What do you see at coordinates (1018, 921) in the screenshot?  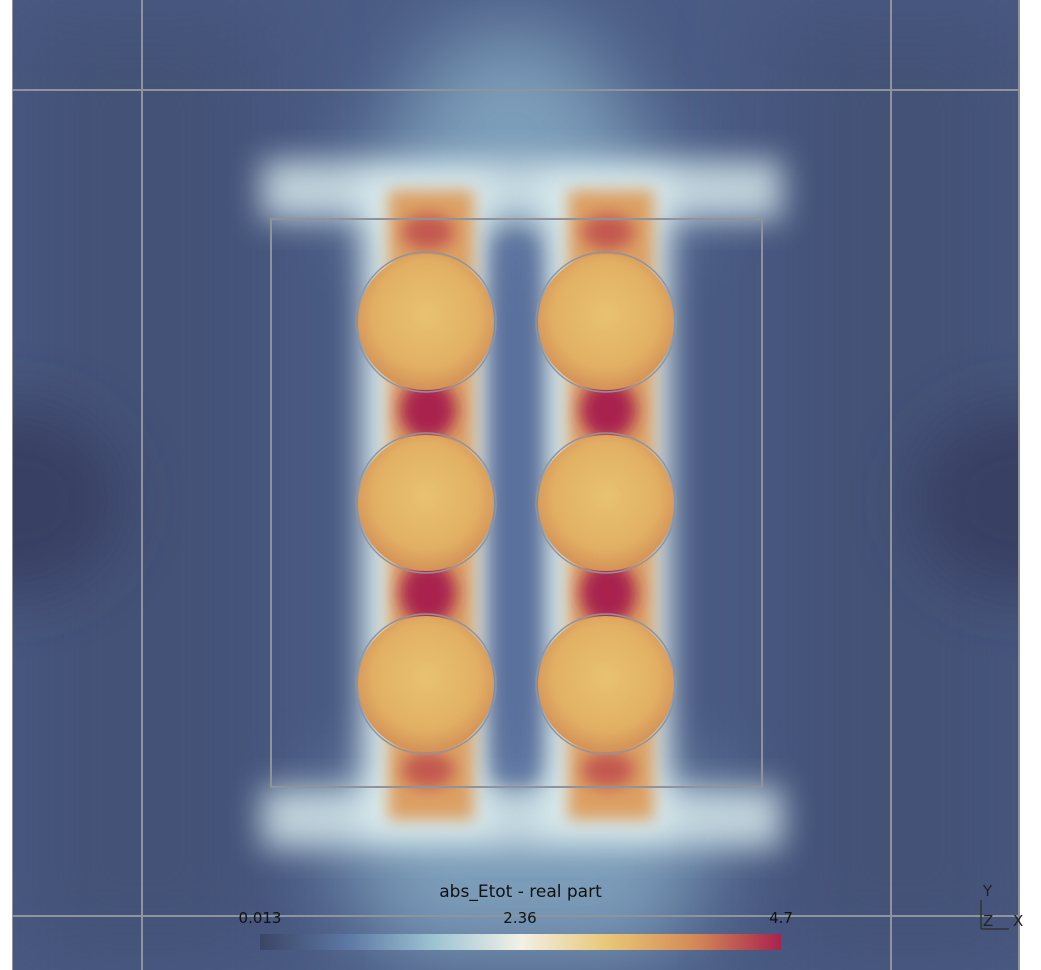 I see `axis-x-label: X` at bounding box center [1018, 921].